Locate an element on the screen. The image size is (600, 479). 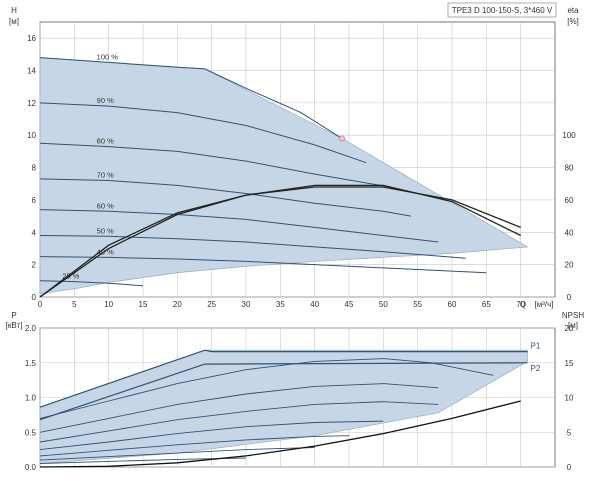
head-x-tick-label: 60 is located at coordinates (452, 304).